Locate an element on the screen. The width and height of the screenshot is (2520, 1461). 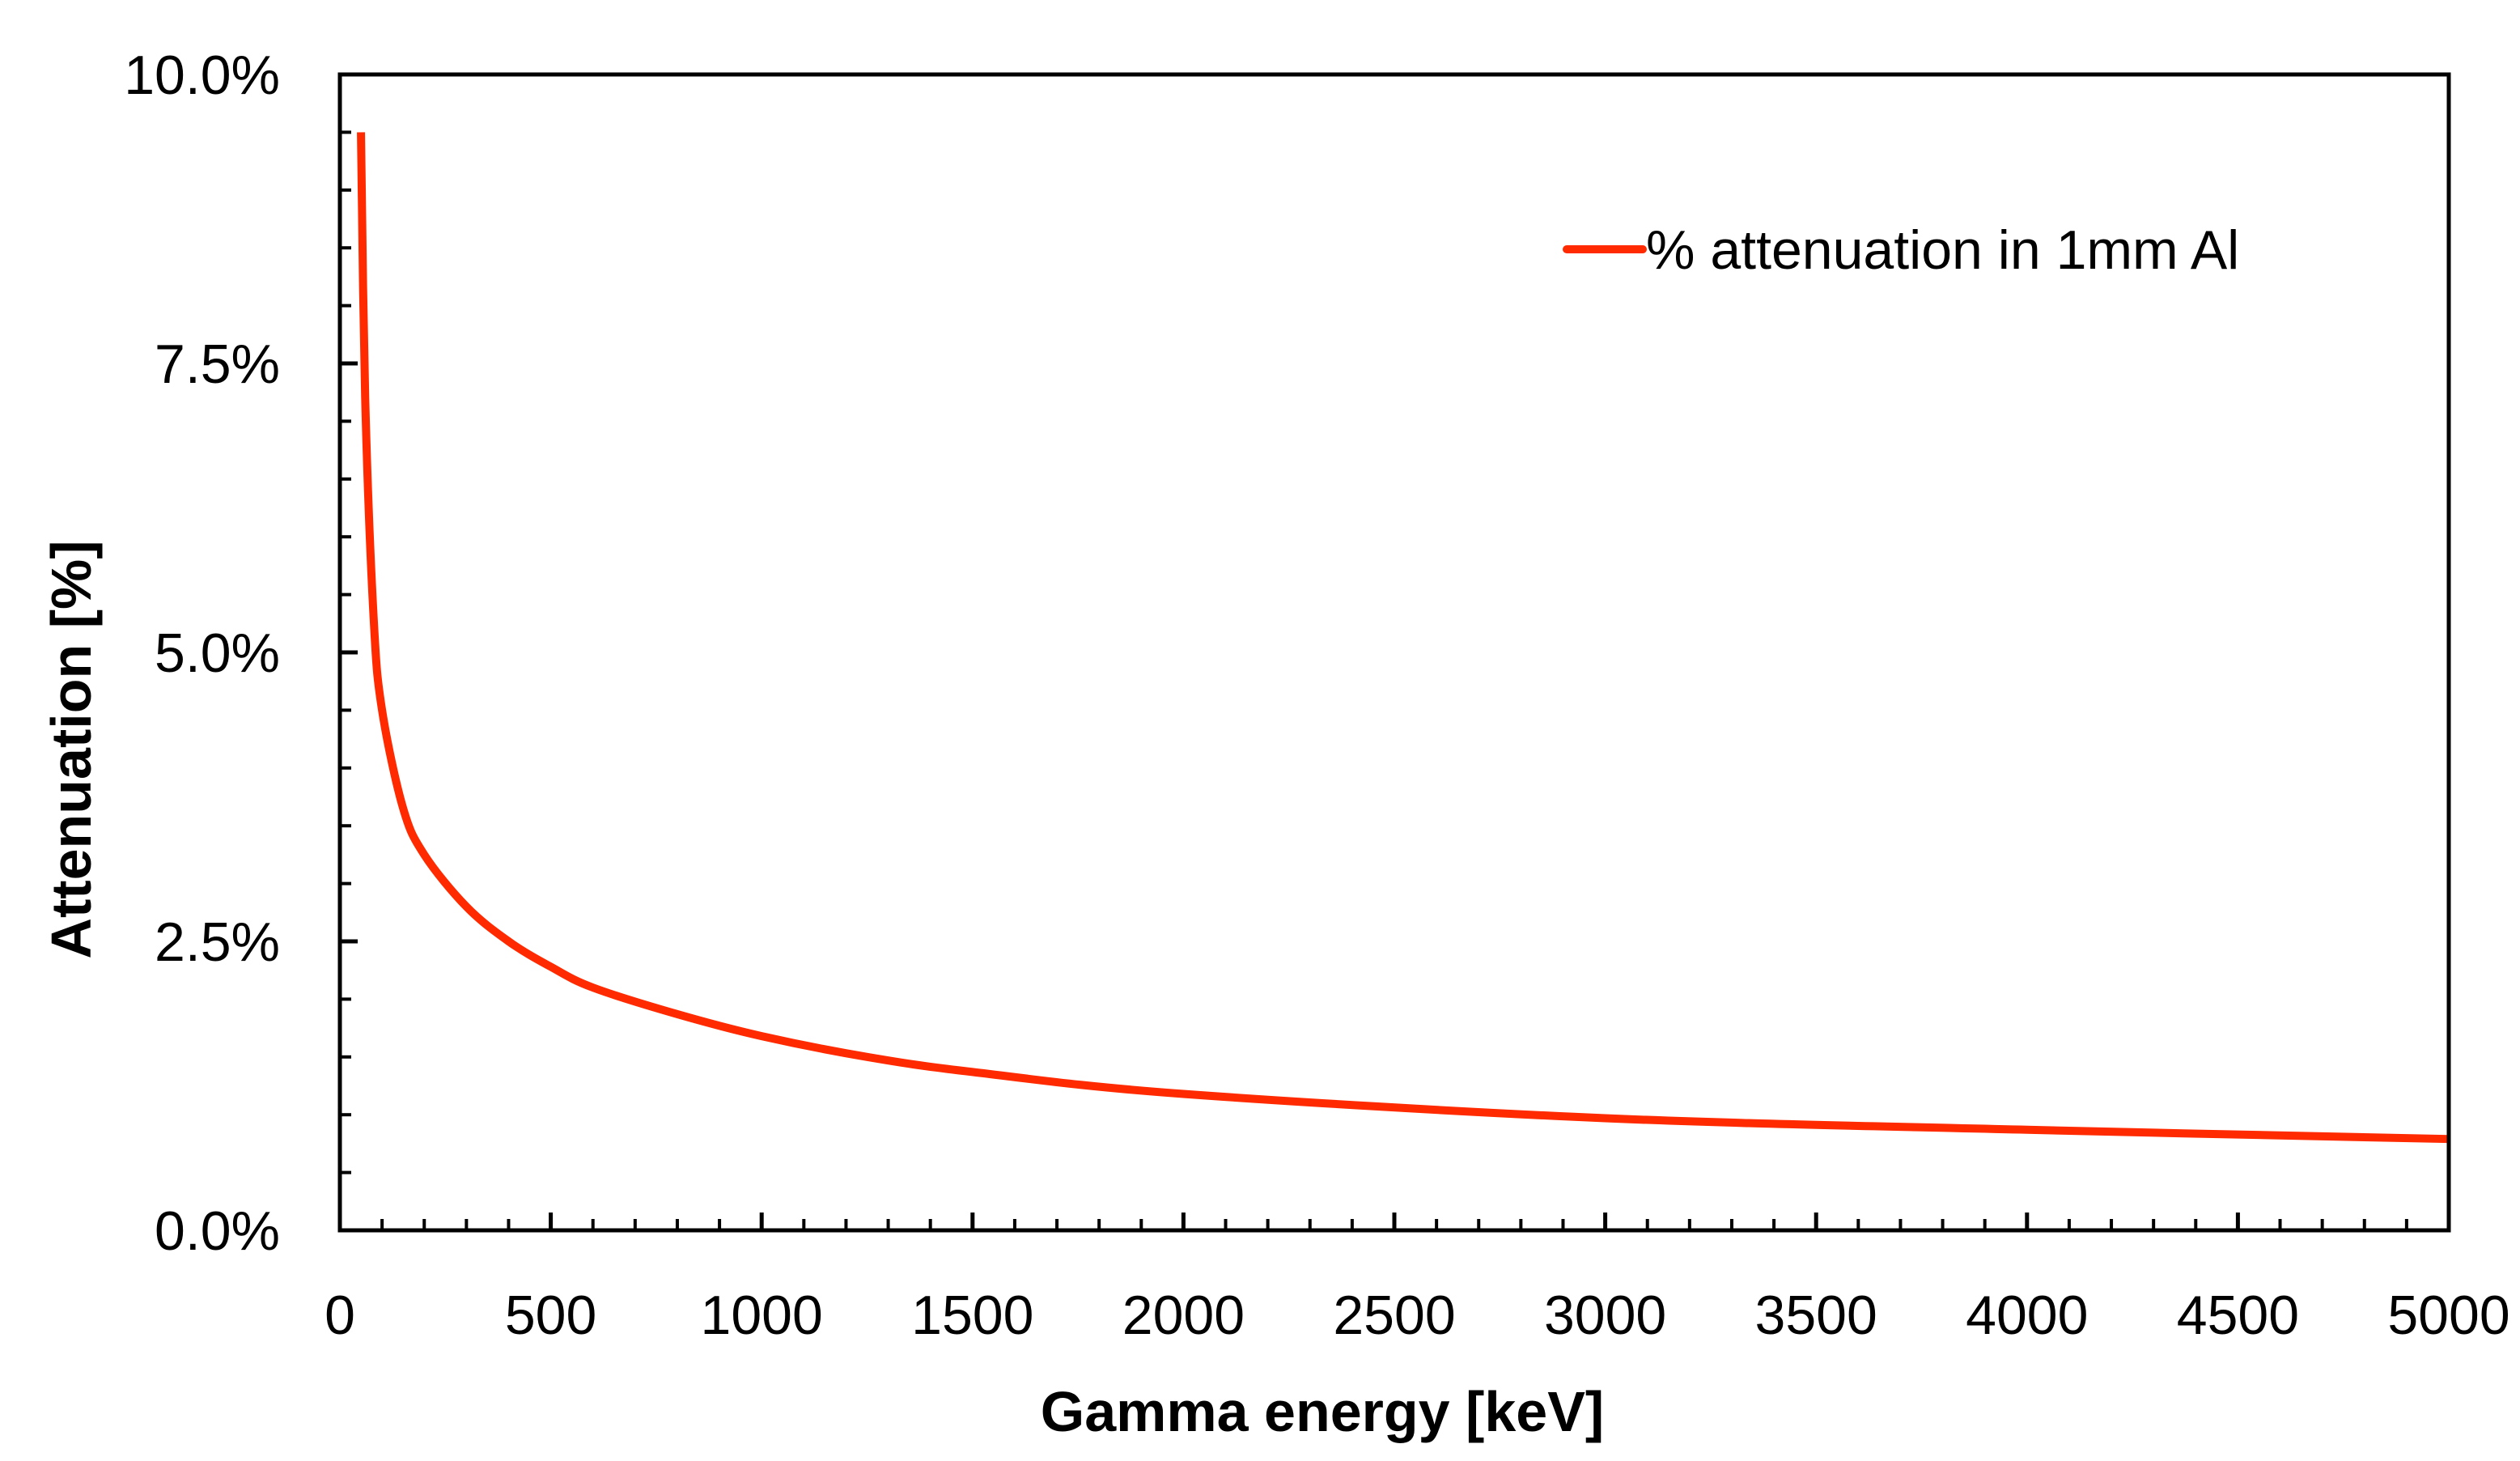
x-tick-labels: 0 500 1000 1500 2000 2500 3000 3500 4000 4500 5000 is located at coordinates (1417, 1316).